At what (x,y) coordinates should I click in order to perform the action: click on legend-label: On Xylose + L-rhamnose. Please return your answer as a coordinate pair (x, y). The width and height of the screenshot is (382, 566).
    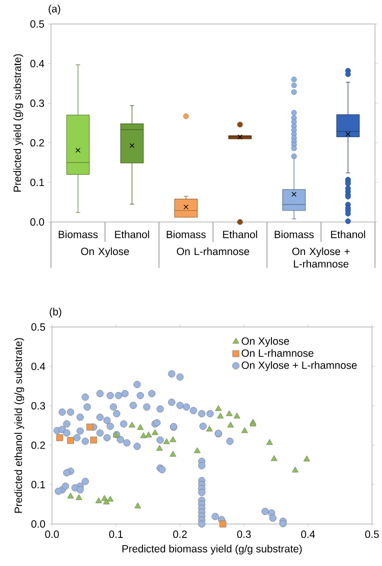
    Looking at the image, I should click on (299, 366).